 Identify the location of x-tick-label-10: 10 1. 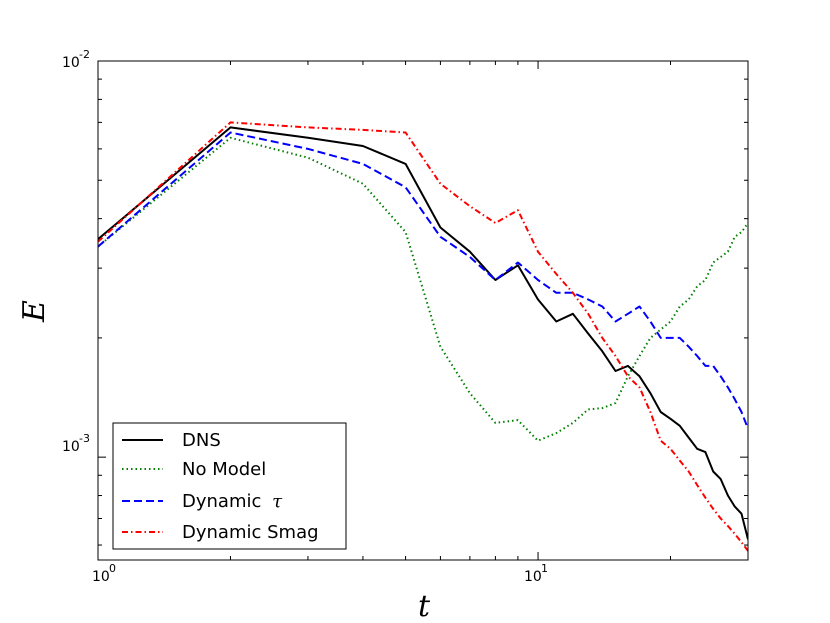
(536, 573).